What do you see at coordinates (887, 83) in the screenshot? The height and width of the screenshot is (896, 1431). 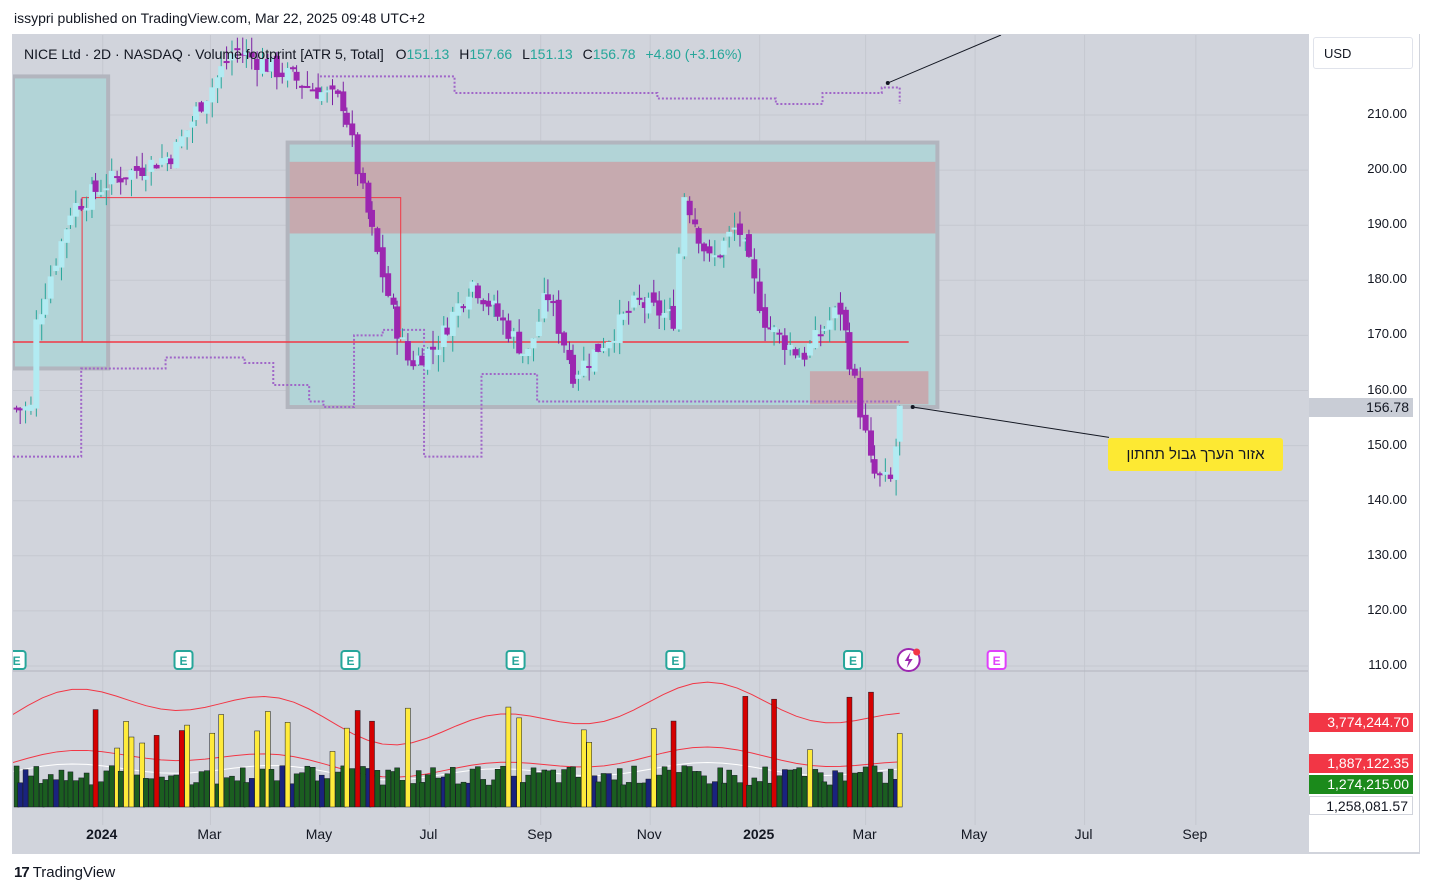 I see `top-anchor` at bounding box center [887, 83].